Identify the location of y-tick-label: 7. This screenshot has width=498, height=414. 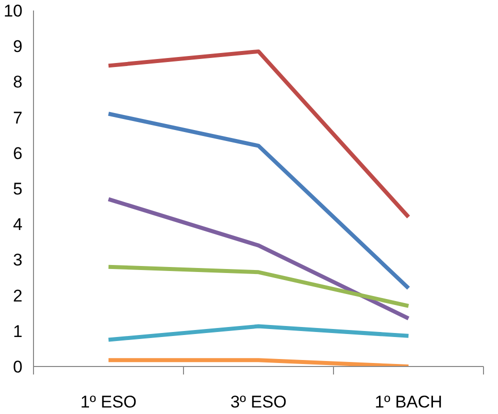
(18, 118).